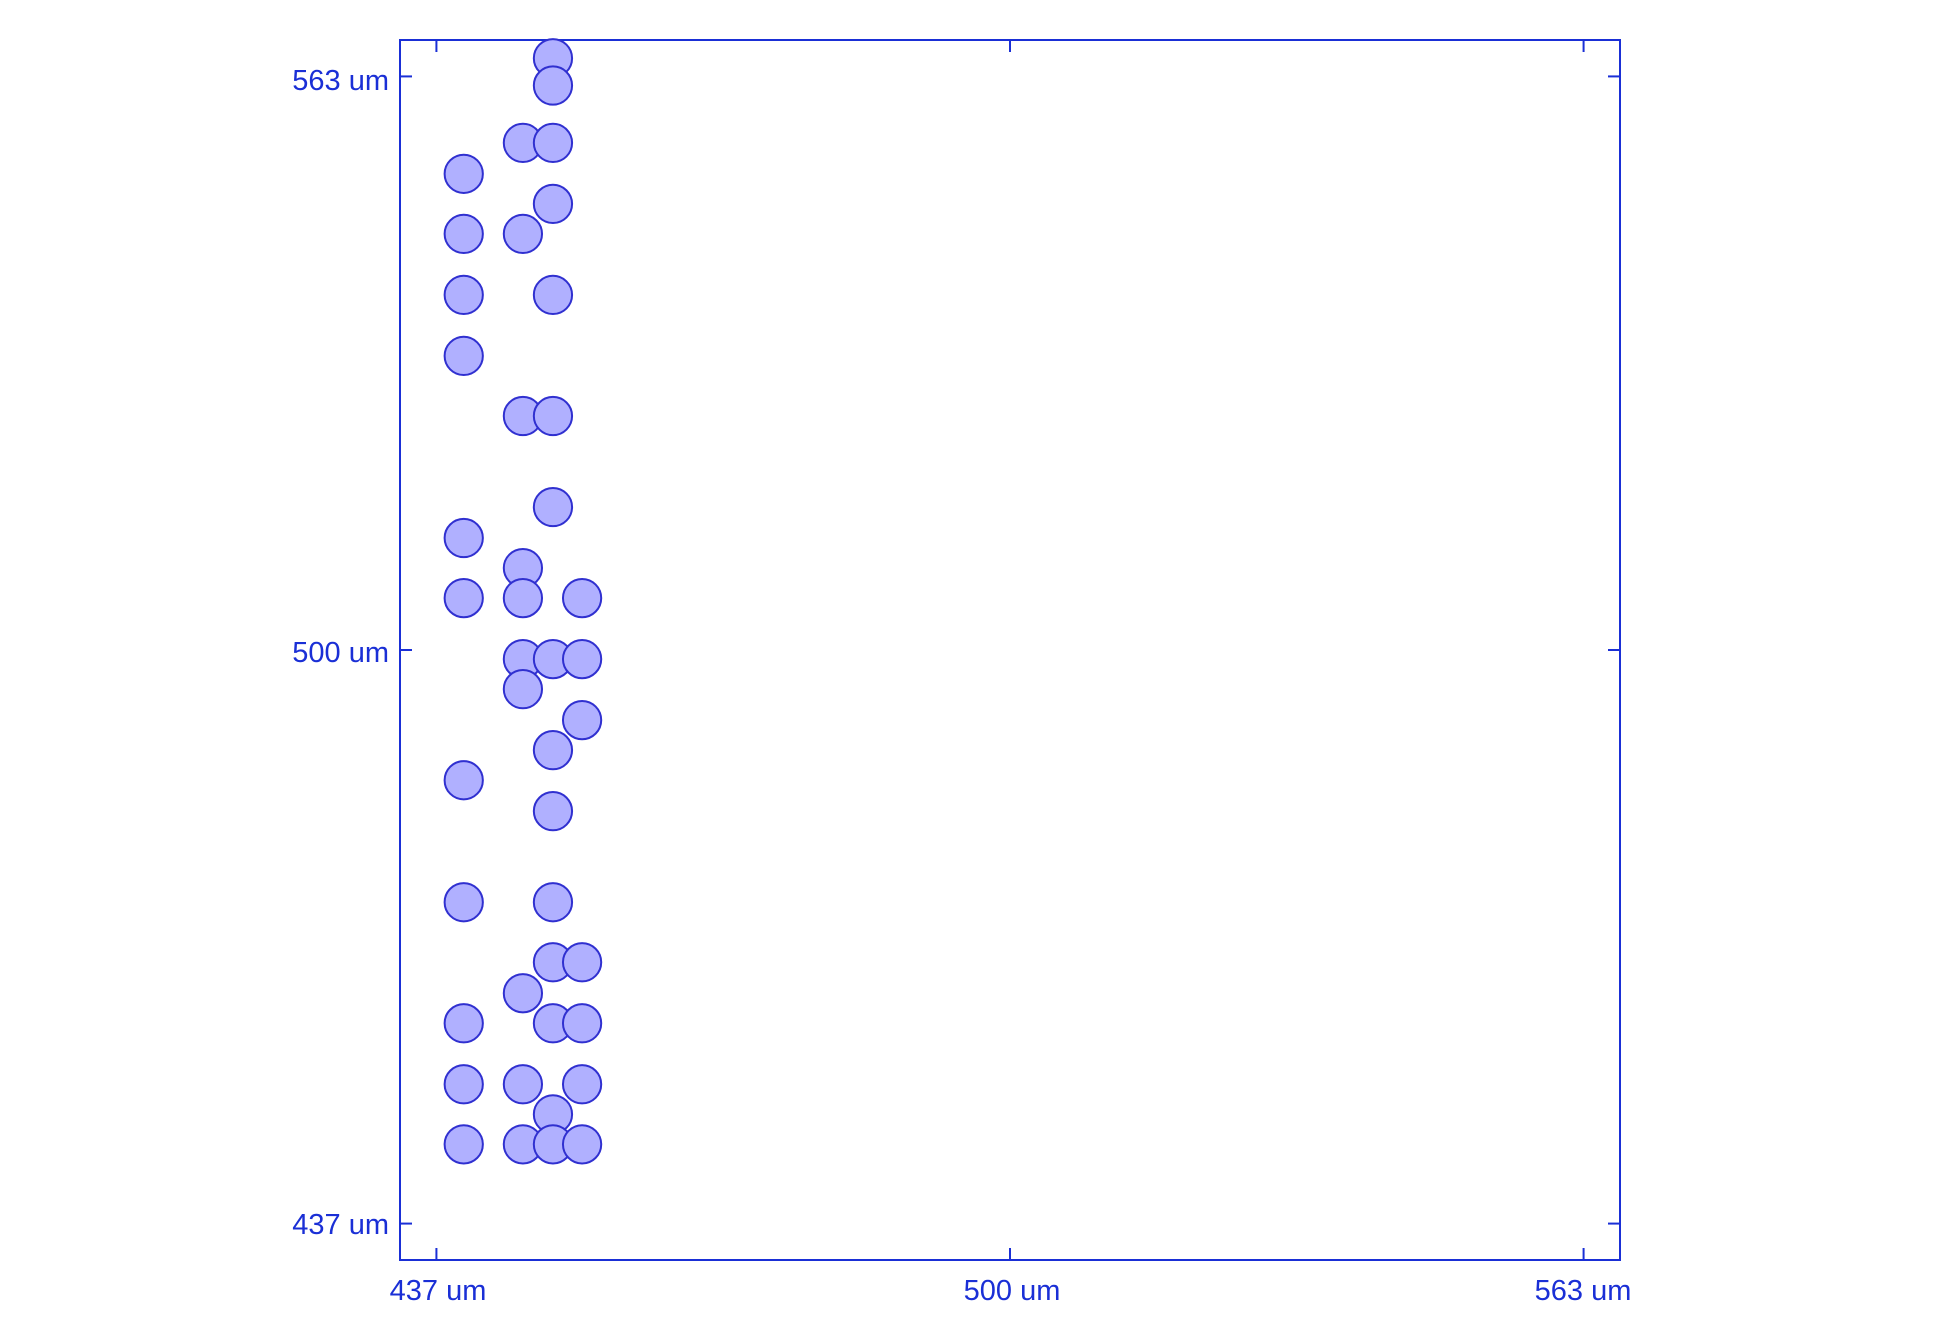 The width and height of the screenshot is (1960, 1340). Describe the element at coordinates (340, 653) in the screenshot. I see `y-tick-label-1: 500 um` at that location.